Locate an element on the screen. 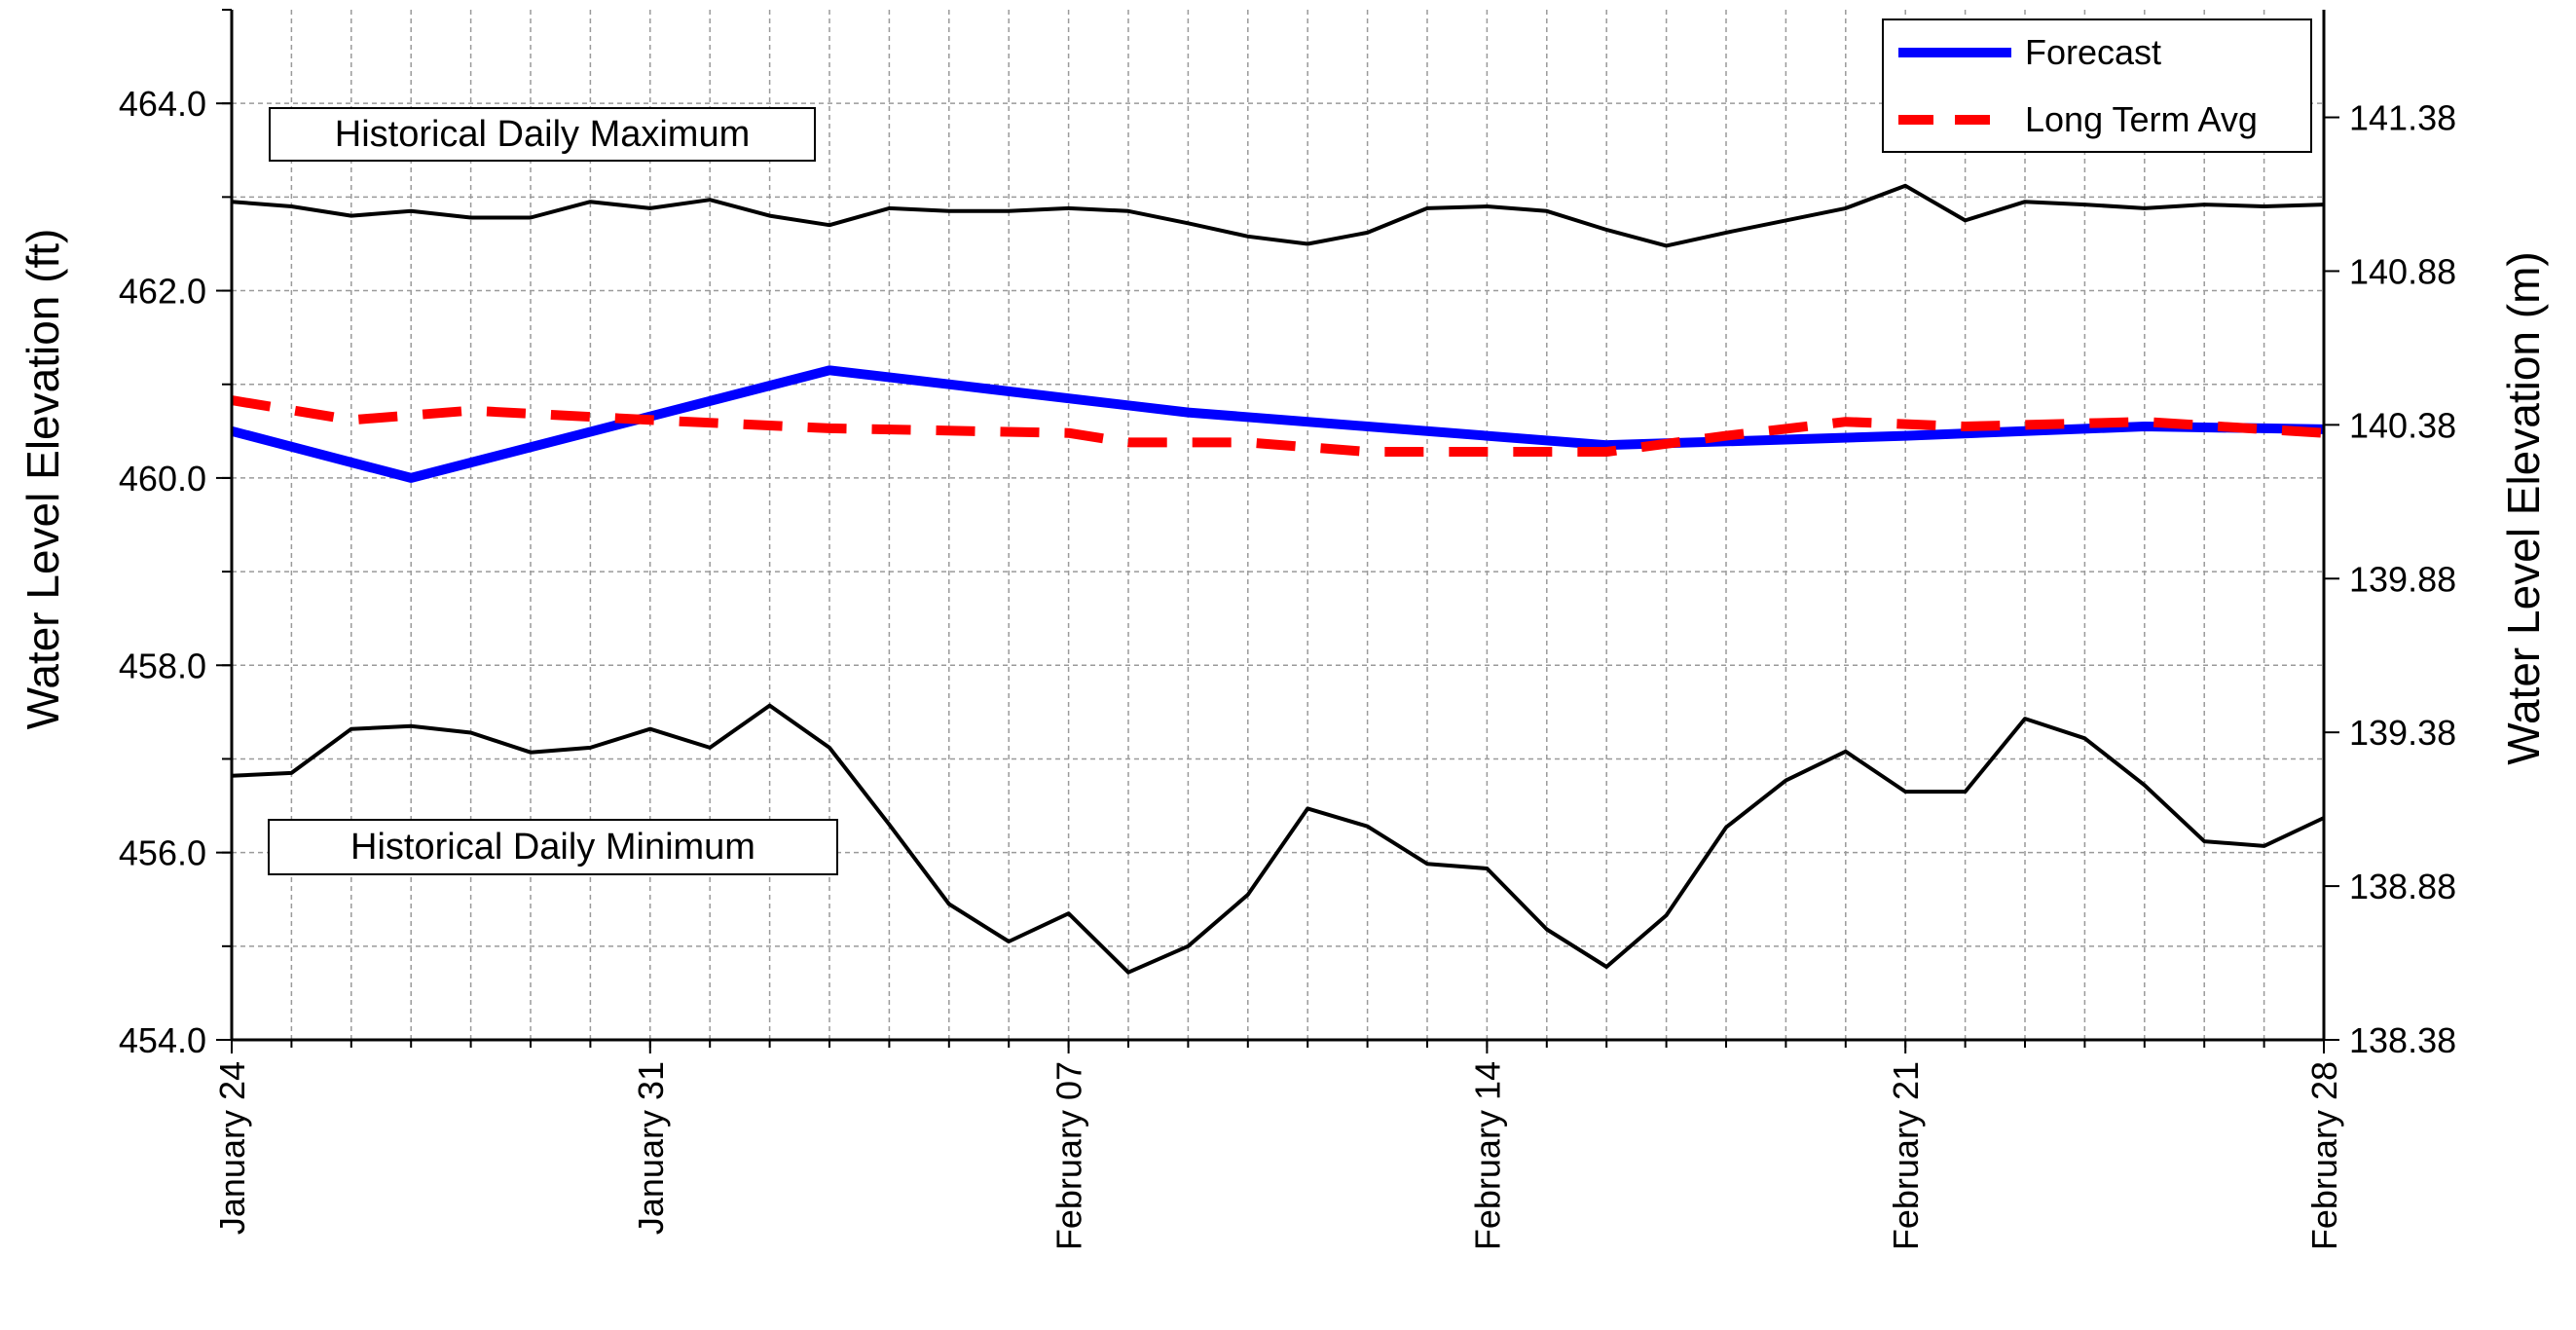  annotation-min-text: Historical Daily Minimum is located at coordinates (552, 847).